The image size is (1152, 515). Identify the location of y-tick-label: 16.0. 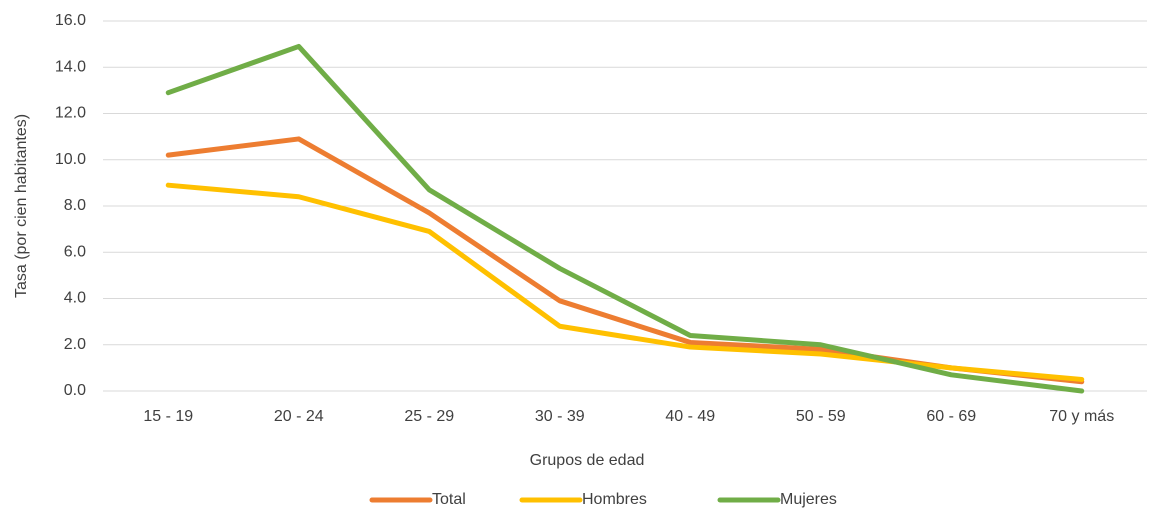
(70, 20).